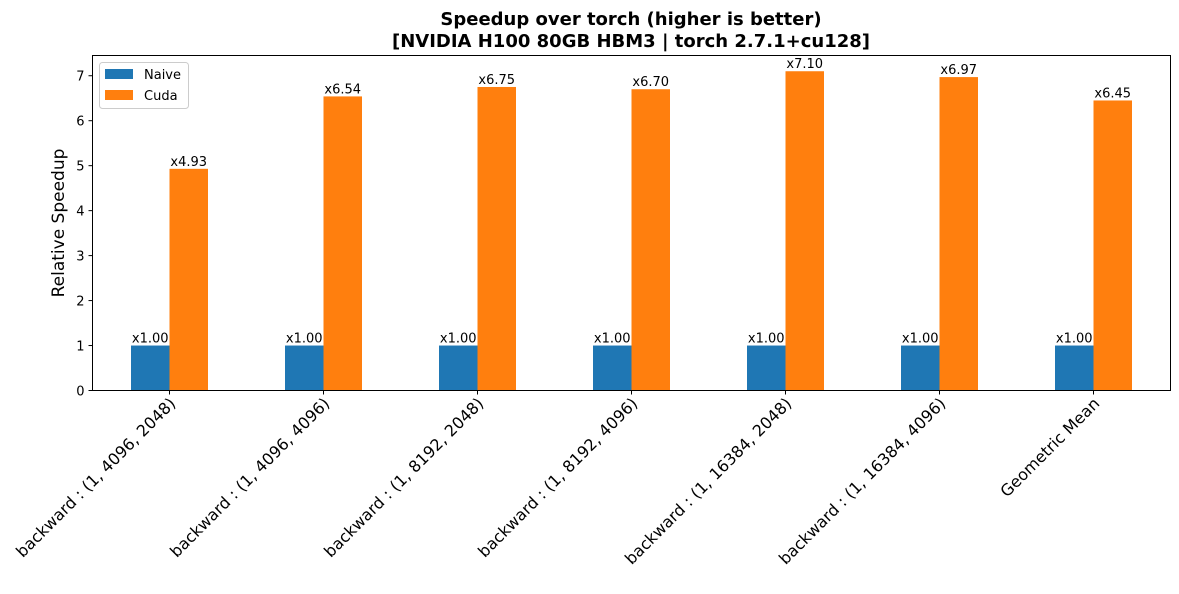 This screenshot has width=1179, height=594. What do you see at coordinates (650, 82) in the screenshot?
I see `data-label: x6.70` at bounding box center [650, 82].